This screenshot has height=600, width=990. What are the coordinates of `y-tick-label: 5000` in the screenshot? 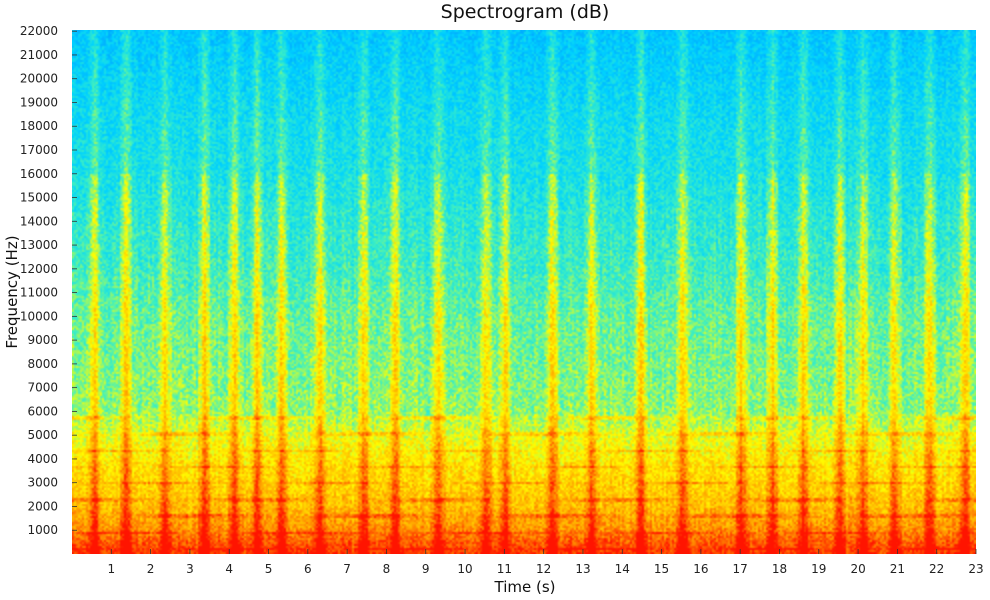 It's located at (42, 435).